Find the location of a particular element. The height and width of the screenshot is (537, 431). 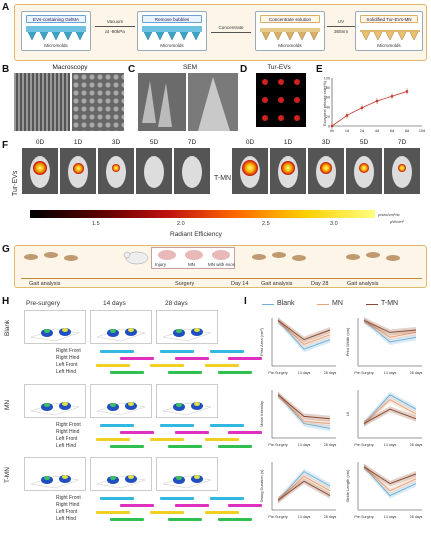

tur-evs-label: Tur-EVs is located at coordinates (15, 183).